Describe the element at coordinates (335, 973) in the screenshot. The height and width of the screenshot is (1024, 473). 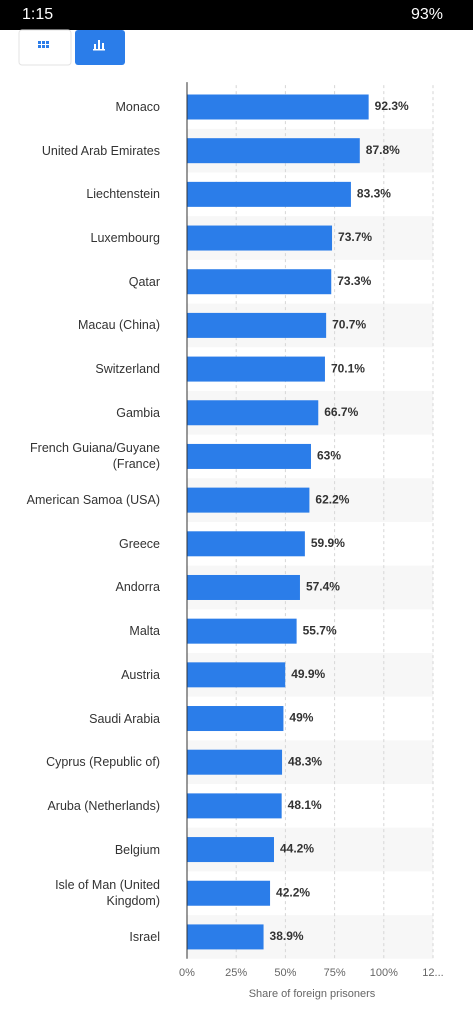
I see `x-tick-label: 75%` at that location.